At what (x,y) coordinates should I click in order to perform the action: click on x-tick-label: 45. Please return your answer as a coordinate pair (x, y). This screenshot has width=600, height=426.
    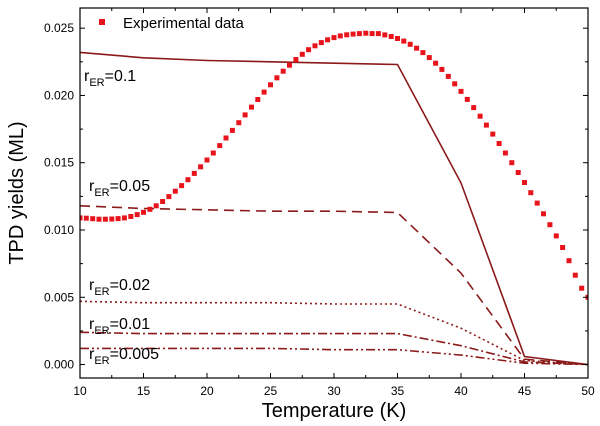
    Looking at the image, I should click on (525, 391).